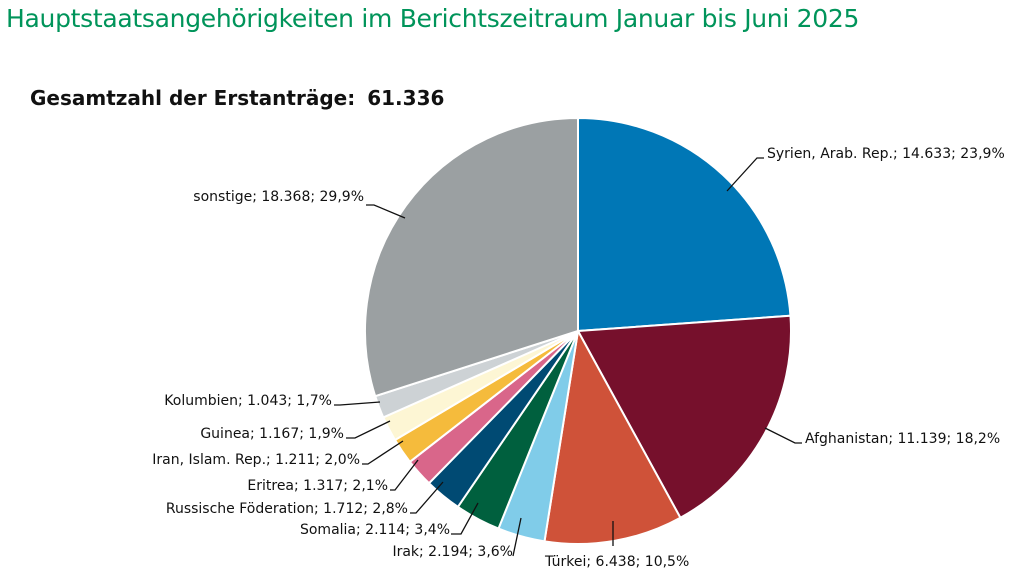 The width and height of the screenshot is (1024, 582). Describe the element at coordinates (612, 436) in the screenshot. I see `pie-slice-türkei` at that location.